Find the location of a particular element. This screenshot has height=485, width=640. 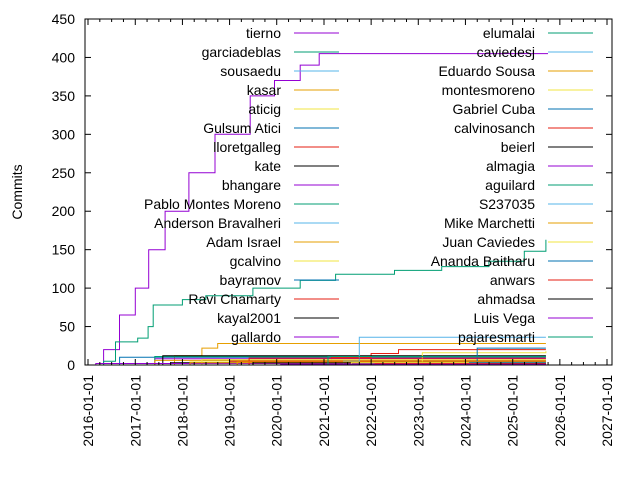

legend-entry: ahmadsa is located at coordinates (535, 299).